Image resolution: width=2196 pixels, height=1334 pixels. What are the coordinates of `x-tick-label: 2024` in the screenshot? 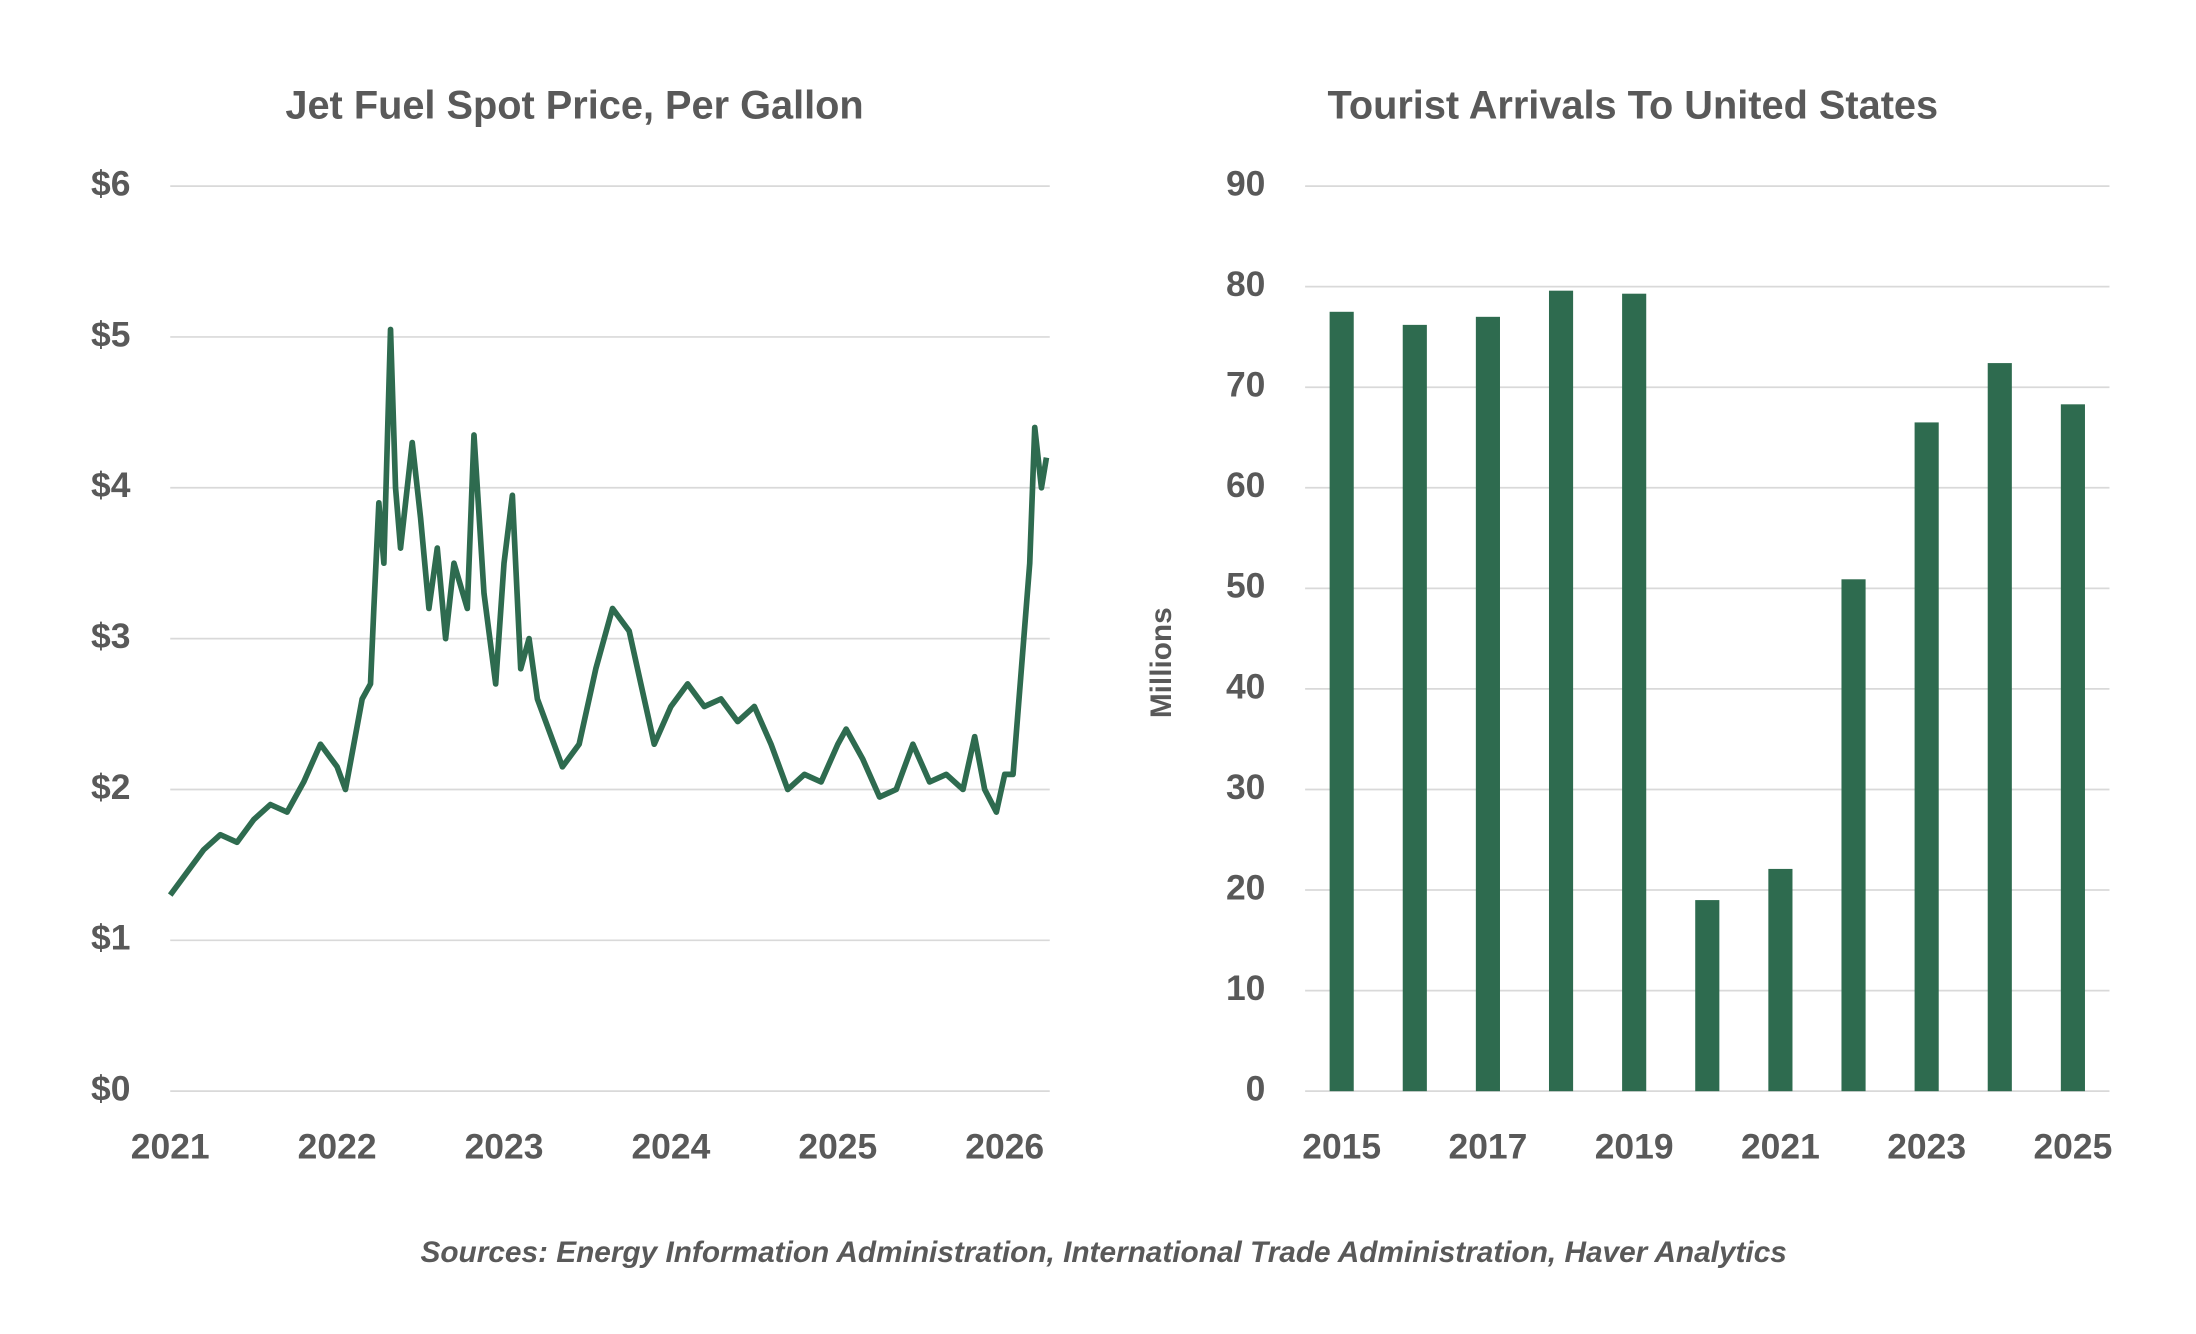 It's located at (670, 1147).